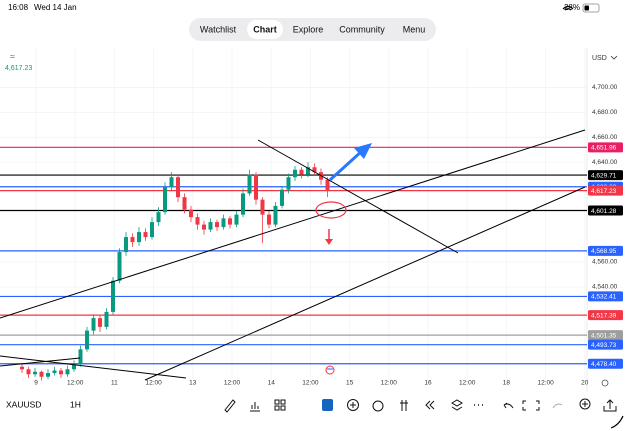 The width and height of the screenshot is (625, 431). What do you see at coordinates (430, 405) in the screenshot?
I see `replay-button` at bounding box center [430, 405].